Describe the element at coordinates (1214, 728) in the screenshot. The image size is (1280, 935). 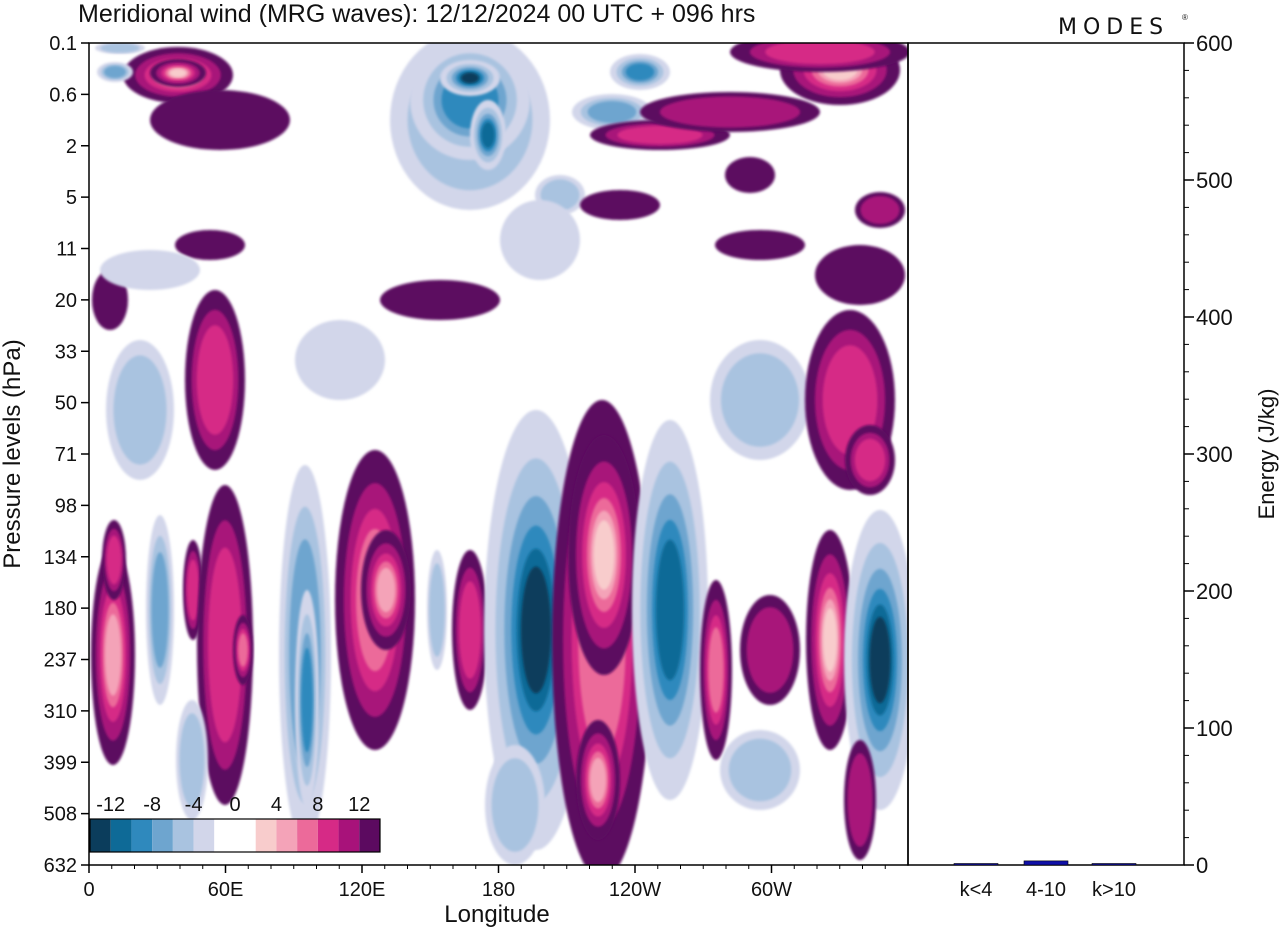
I see `energy-tick-label: 100` at that location.